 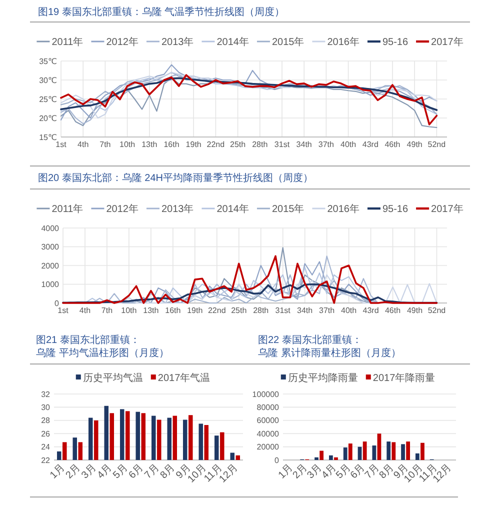 I want to click on y-tick-label: 20℃, so click(x=48, y=118).